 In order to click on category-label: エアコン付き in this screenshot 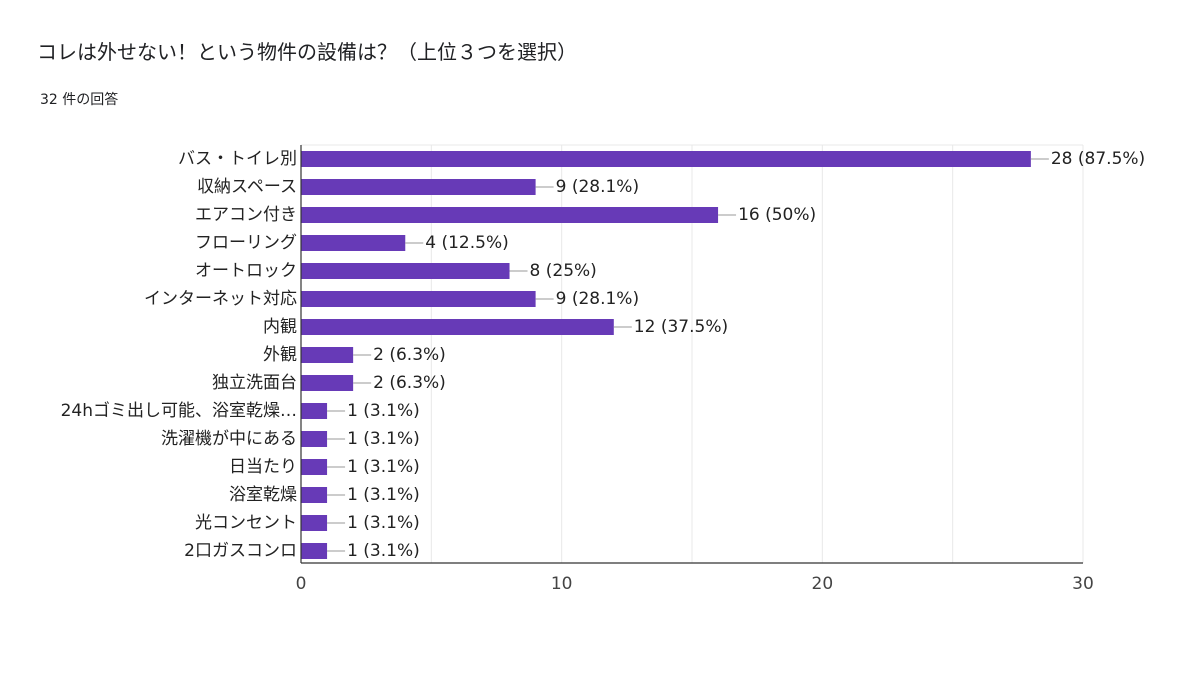, I will do `click(246, 215)`.